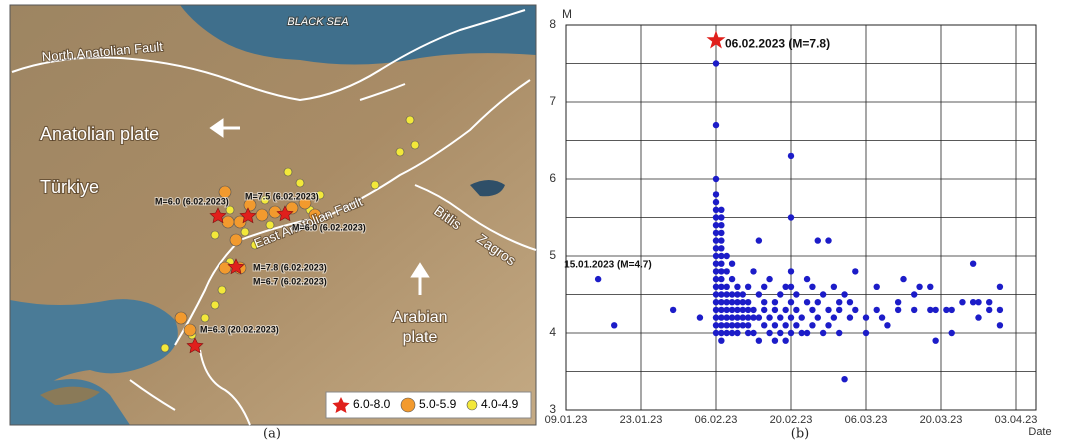 This screenshot has height=444, width=1076. Describe the element at coordinates (552, 409) in the screenshot. I see `y-tick-label: 3` at that location.